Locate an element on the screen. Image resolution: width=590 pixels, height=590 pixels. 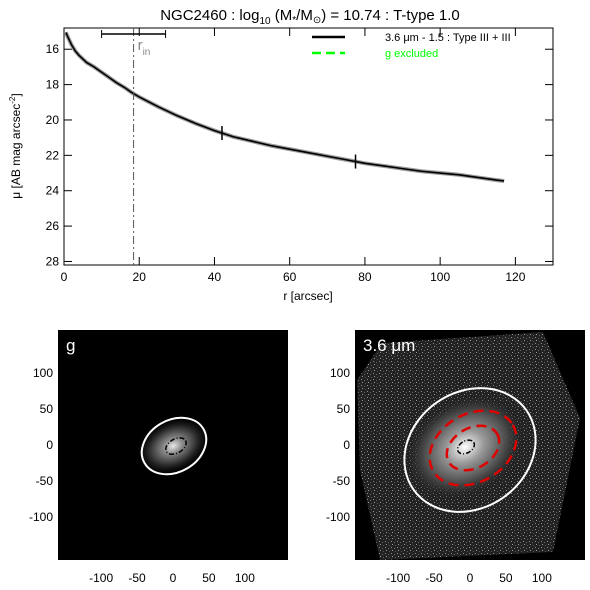
y-axis-label: μ [AB mag arcsec-2] is located at coordinates (15, 145).